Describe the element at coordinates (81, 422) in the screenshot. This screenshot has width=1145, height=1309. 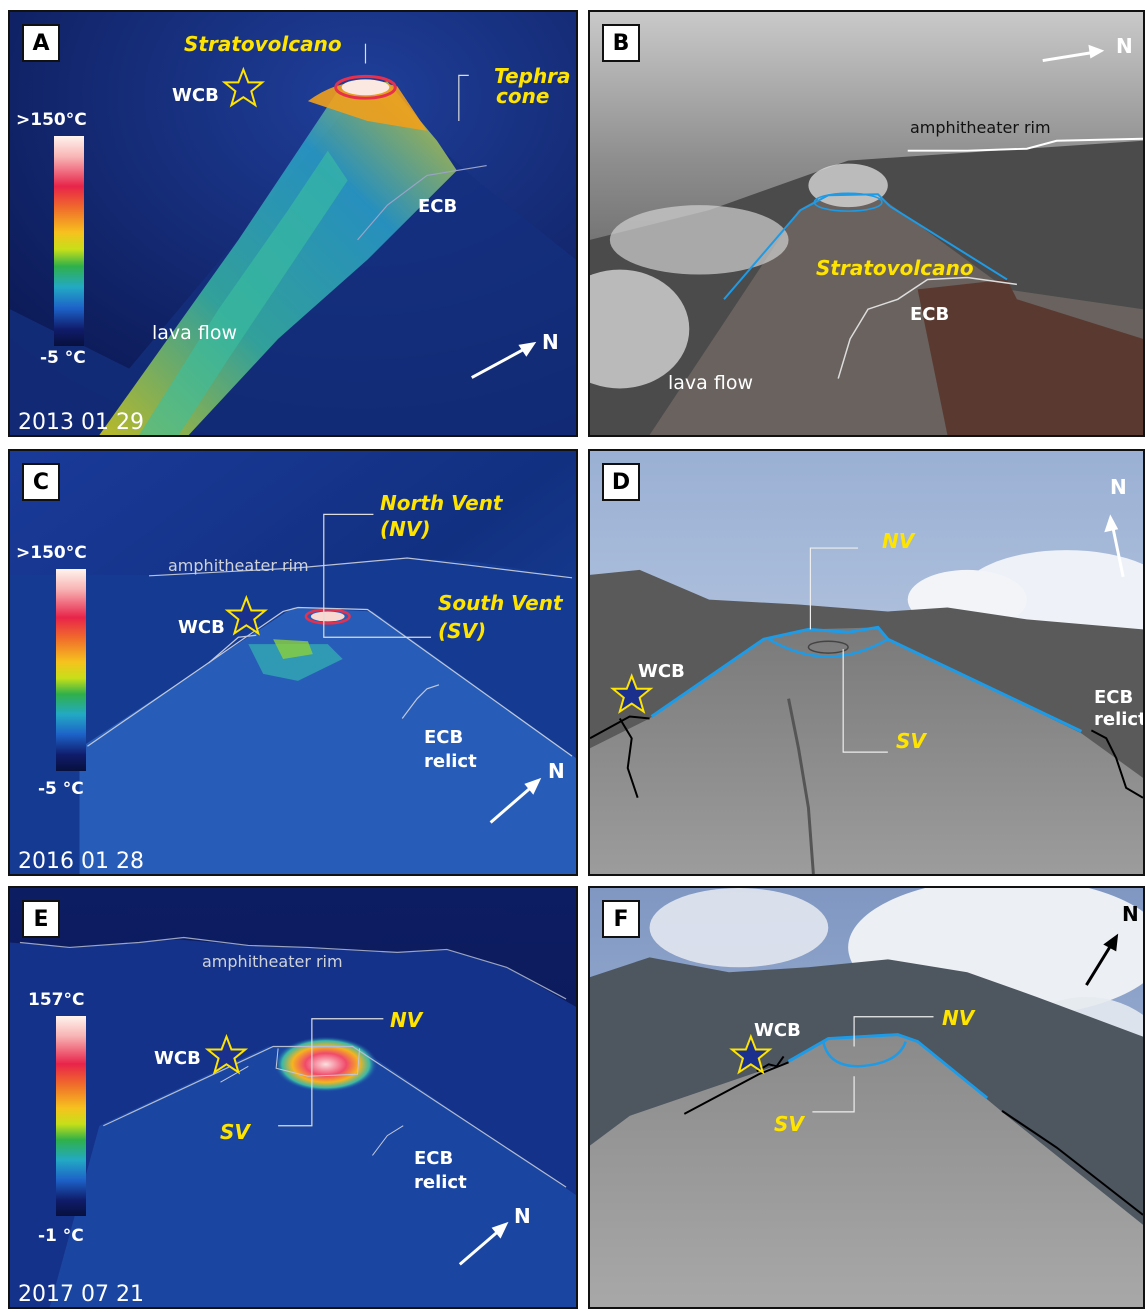
I see `date-label: 2013 01 29` at that location.